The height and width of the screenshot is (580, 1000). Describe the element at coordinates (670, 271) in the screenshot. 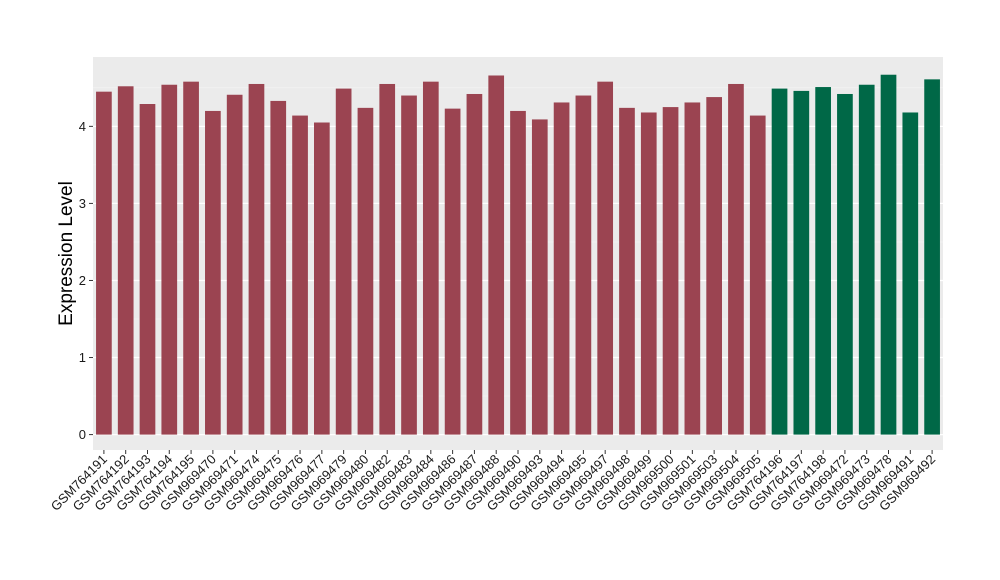

I see `bar-gsm969500` at that location.